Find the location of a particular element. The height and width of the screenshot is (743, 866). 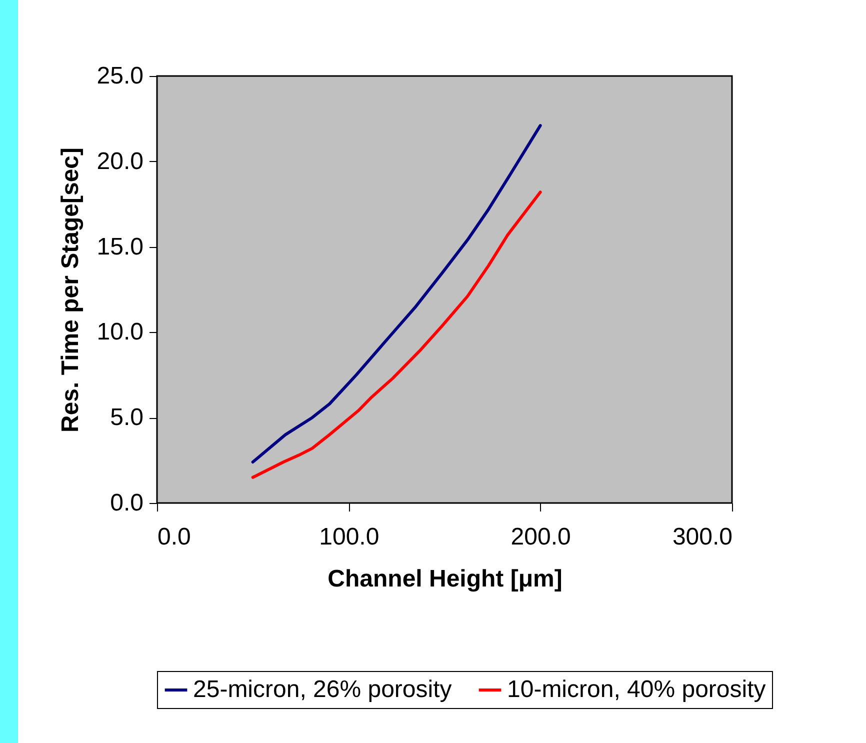

legend-label: 25-micron, 26% porosity is located at coordinates (322, 689).